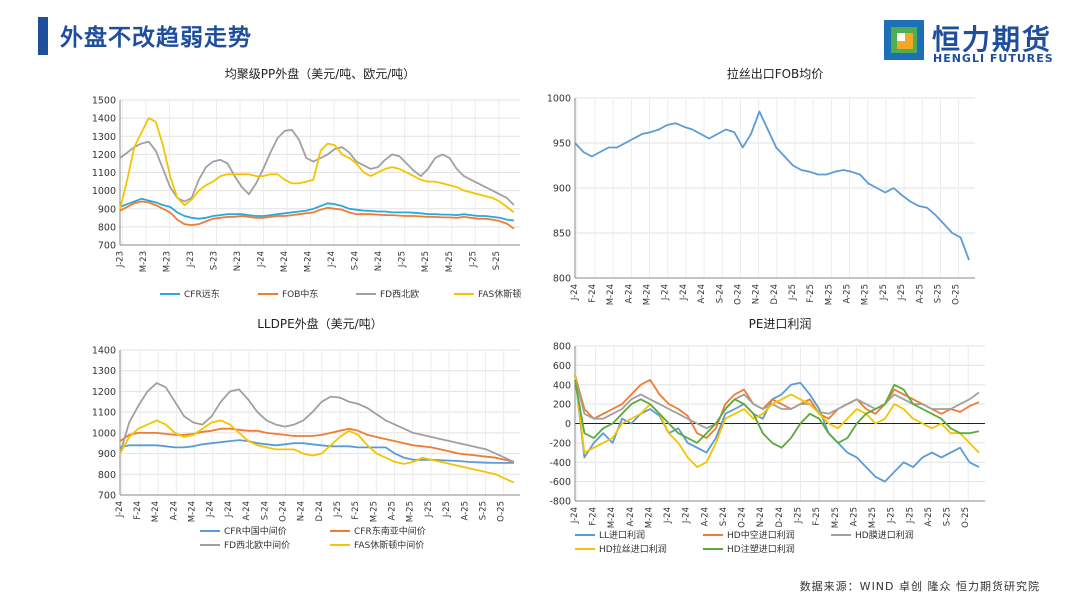 The image size is (1080, 608). What do you see at coordinates (300, 294) in the screenshot?
I see `legend-label: FOB中东` at bounding box center [300, 294].